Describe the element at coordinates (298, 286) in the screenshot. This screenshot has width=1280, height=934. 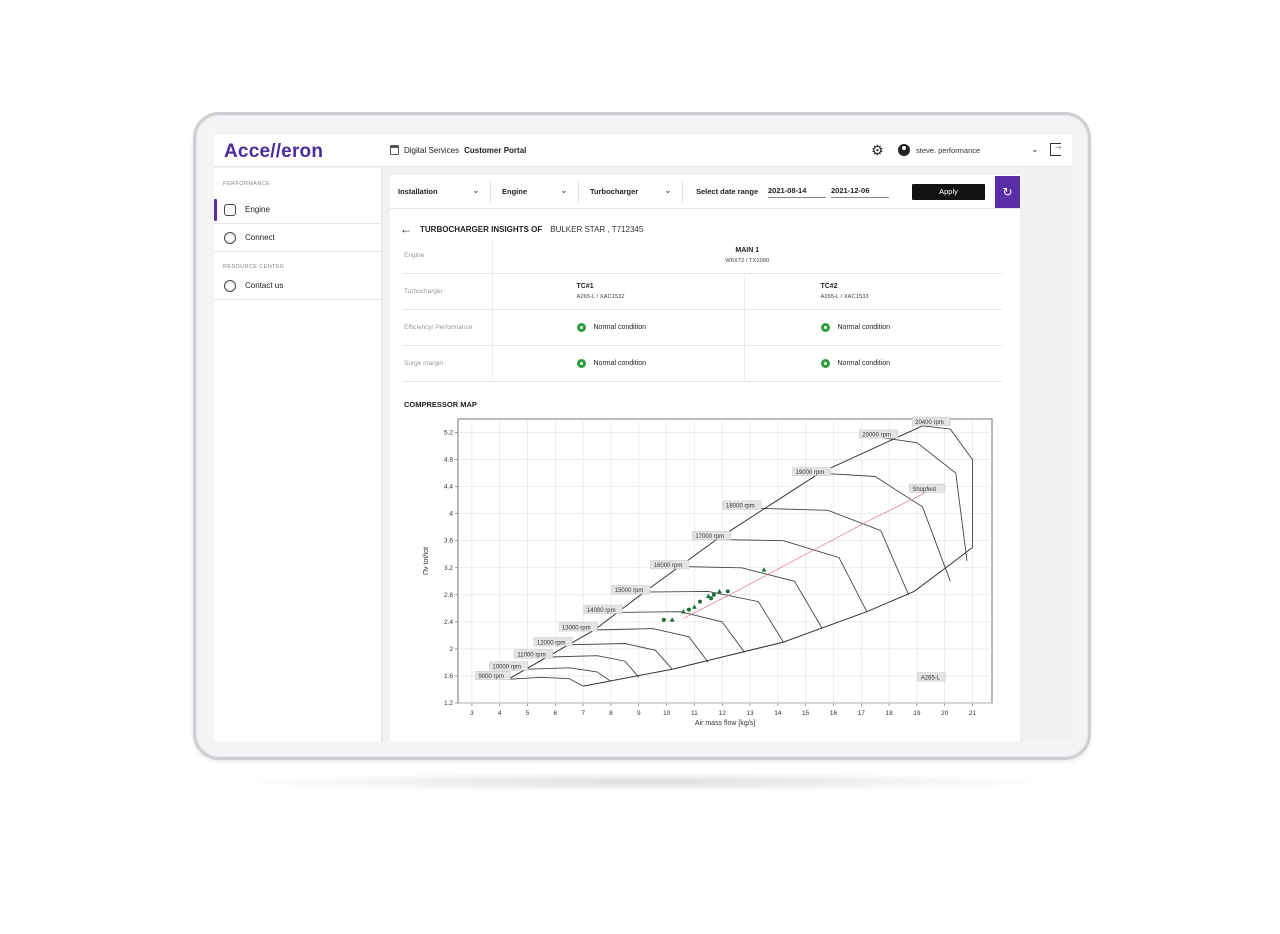
I see `sidebar-item-contact: Contact us` at that location.